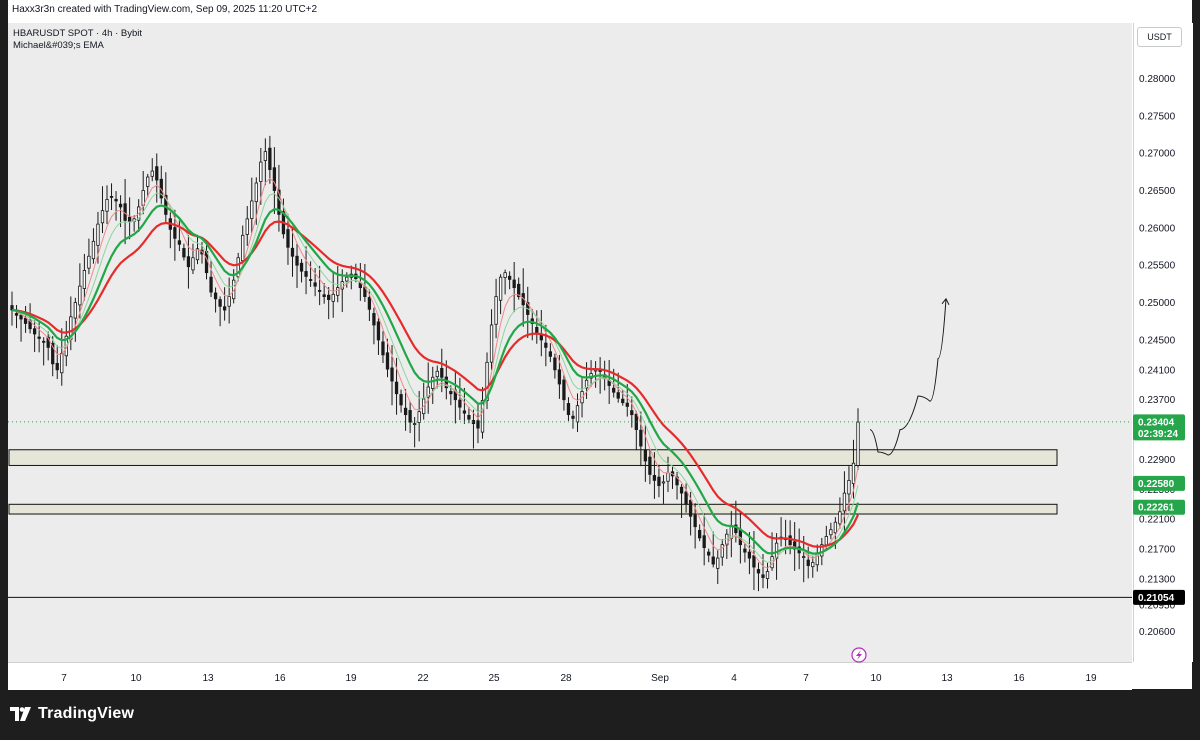 This screenshot has width=1200, height=740. I want to click on lightning-event-icon, so click(859, 655).